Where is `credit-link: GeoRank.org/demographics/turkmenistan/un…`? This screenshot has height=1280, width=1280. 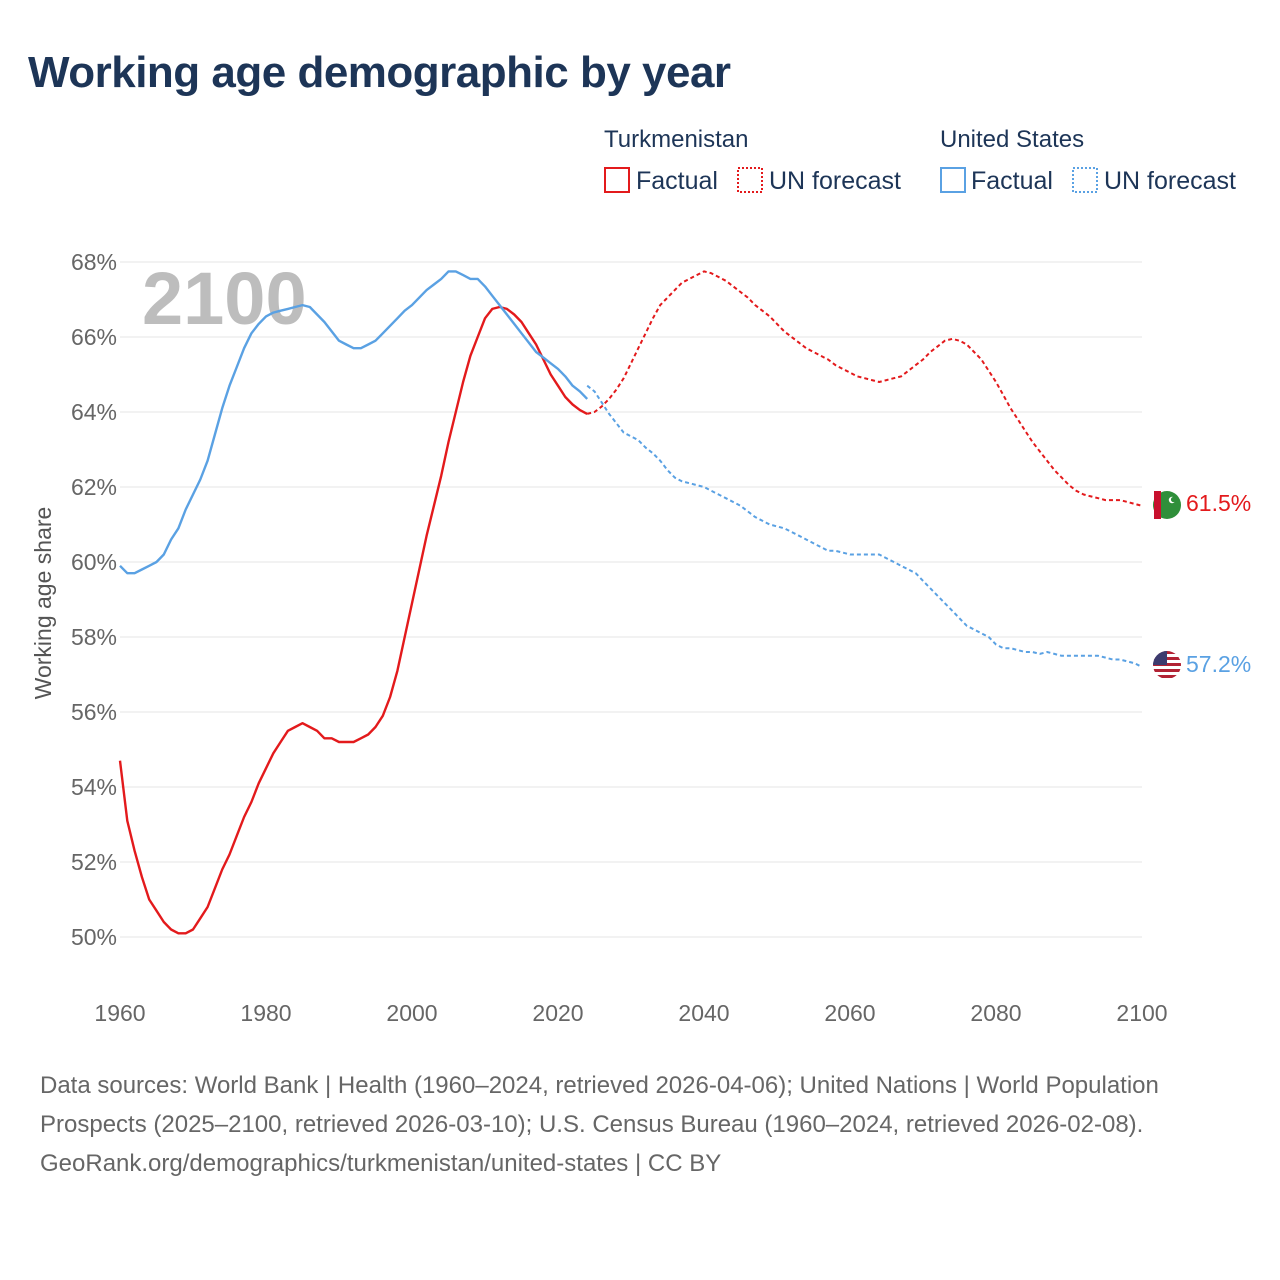
credit-link: GeoRank.org/demographics/turkmenistan/un… is located at coordinates (381, 1163).